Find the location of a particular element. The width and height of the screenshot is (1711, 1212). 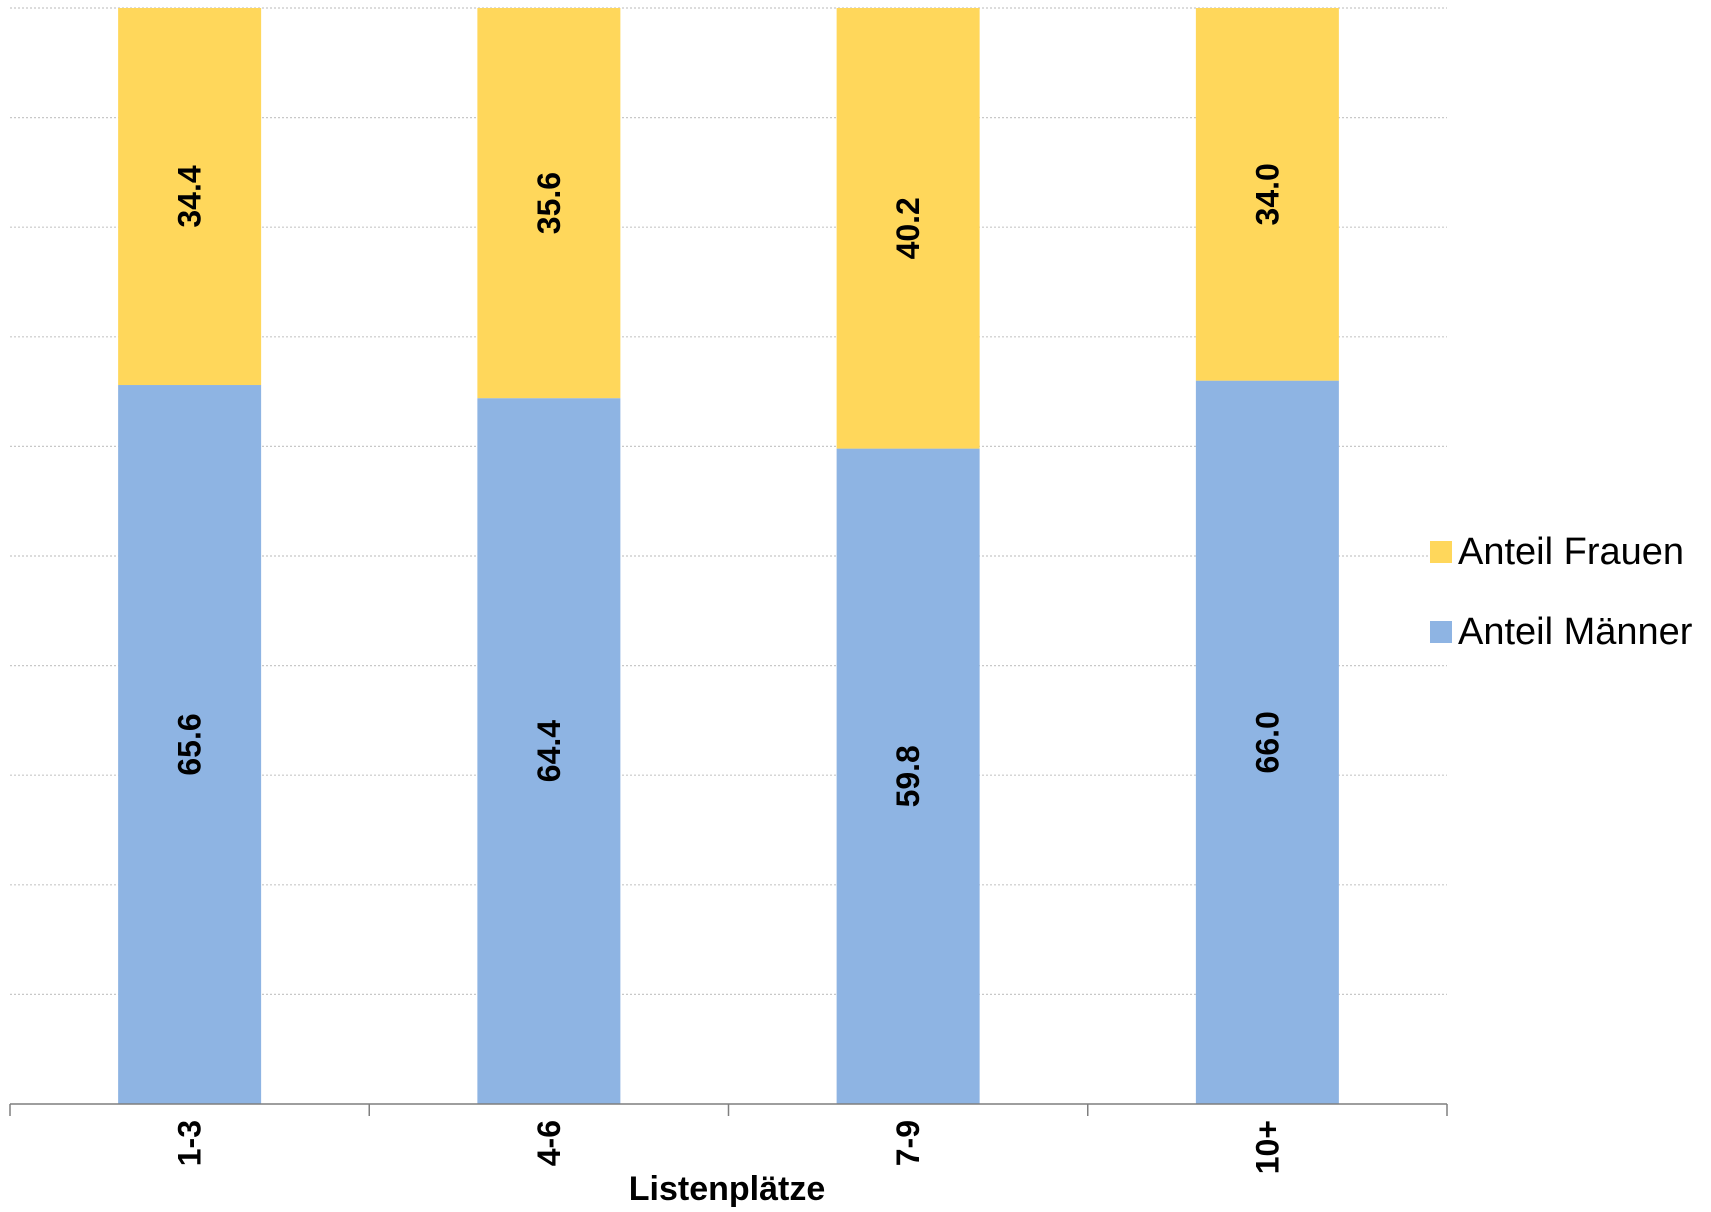

x-tick-label-2: 4-6 is located at coordinates (549, 1143).